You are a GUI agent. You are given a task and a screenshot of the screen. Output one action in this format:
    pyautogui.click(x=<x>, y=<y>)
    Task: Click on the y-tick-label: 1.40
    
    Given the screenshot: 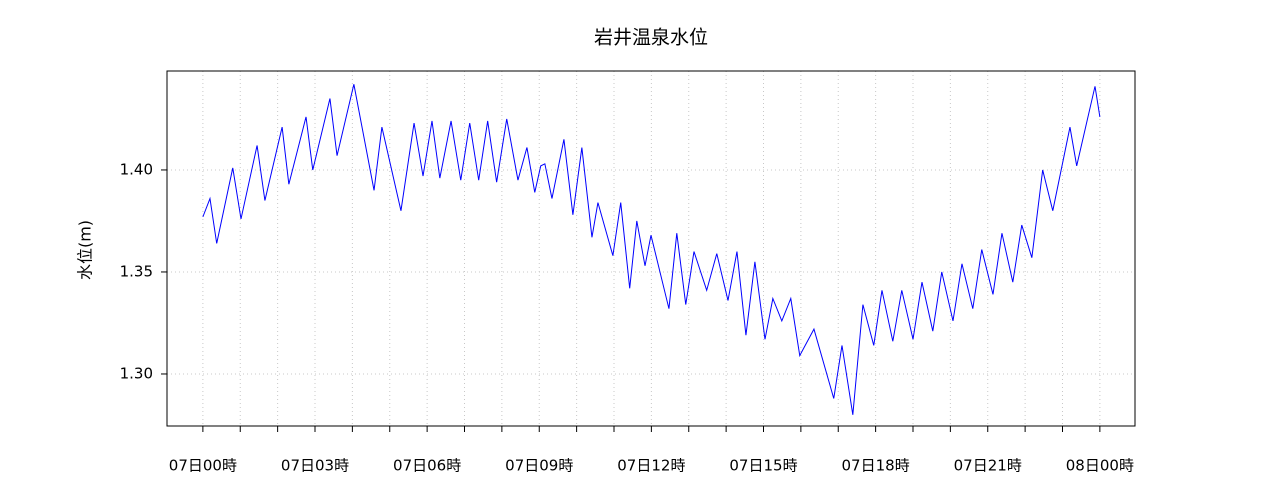 What is the action you would take?
    pyautogui.click(x=136, y=169)
    